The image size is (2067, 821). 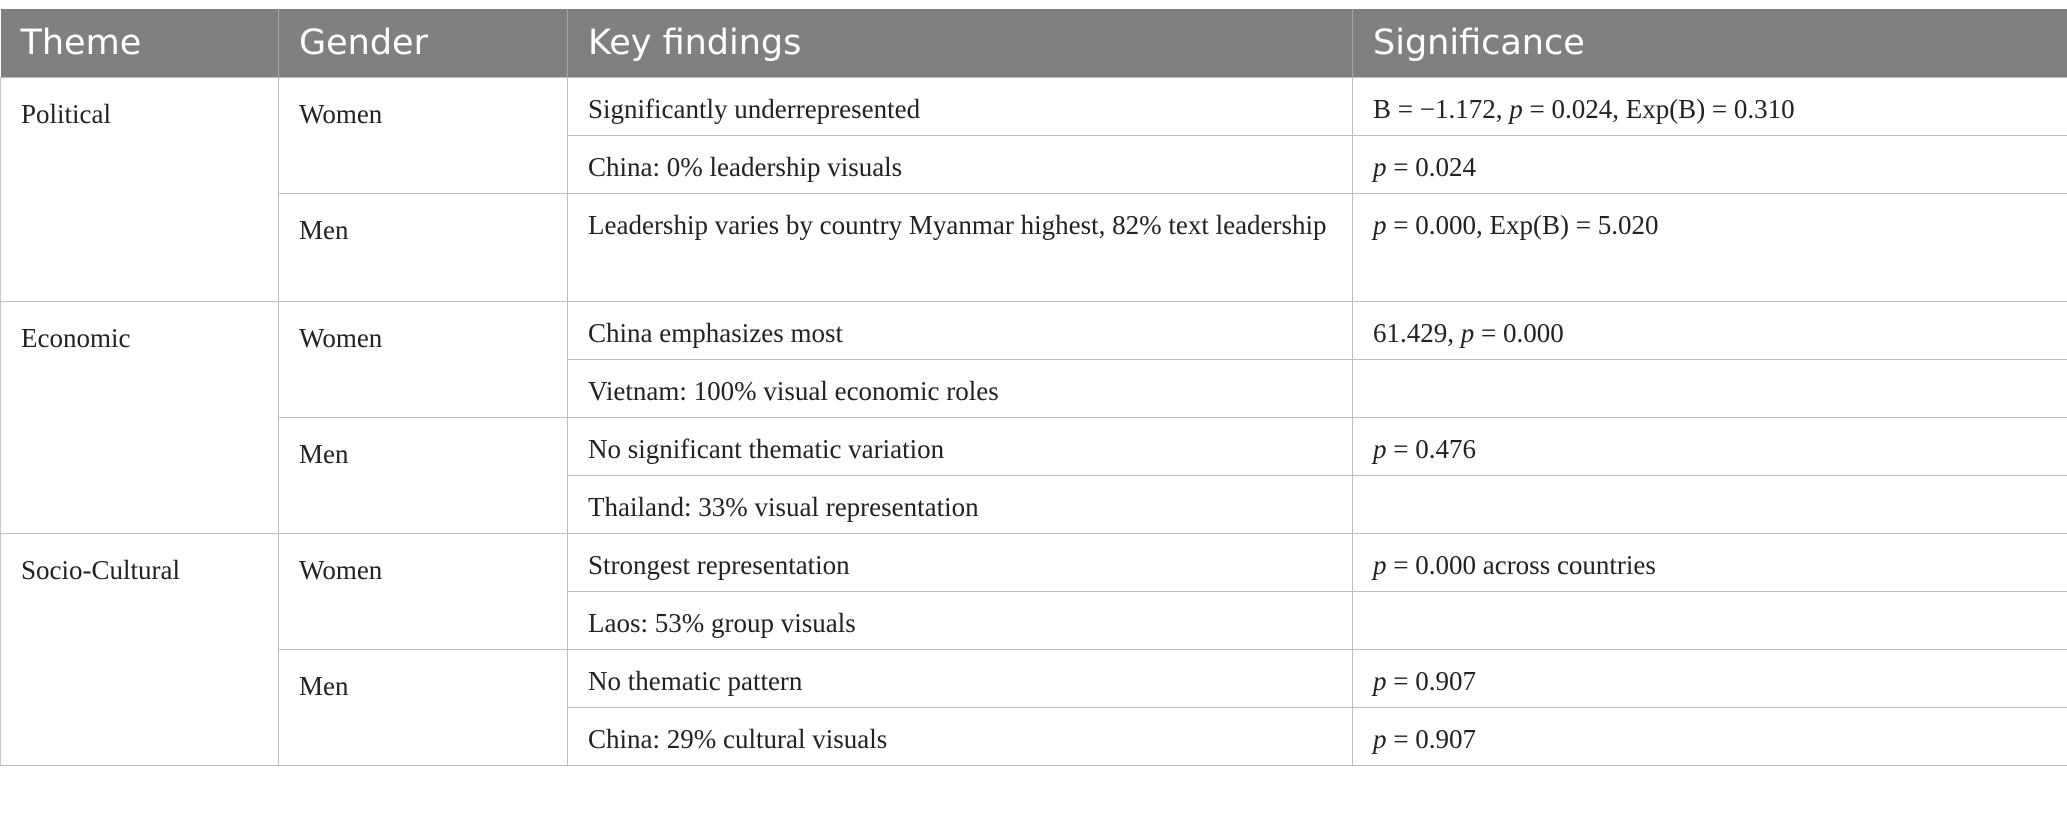 I want to click on header-significance: Significance, so click(x=1709, y=43).